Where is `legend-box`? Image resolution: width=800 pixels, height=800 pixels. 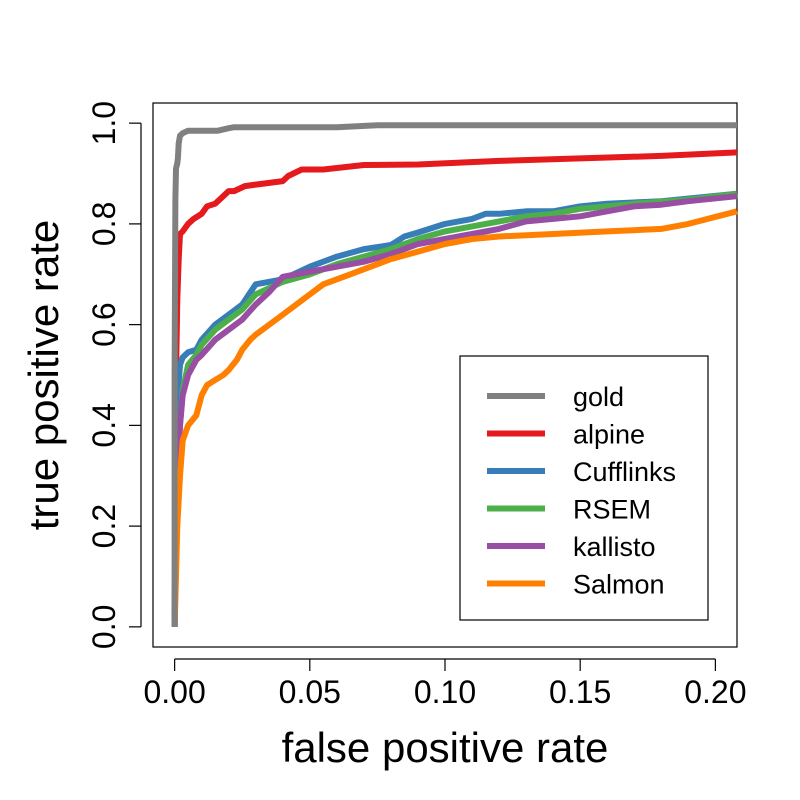 legend-box is located at coordinates (584, 488).